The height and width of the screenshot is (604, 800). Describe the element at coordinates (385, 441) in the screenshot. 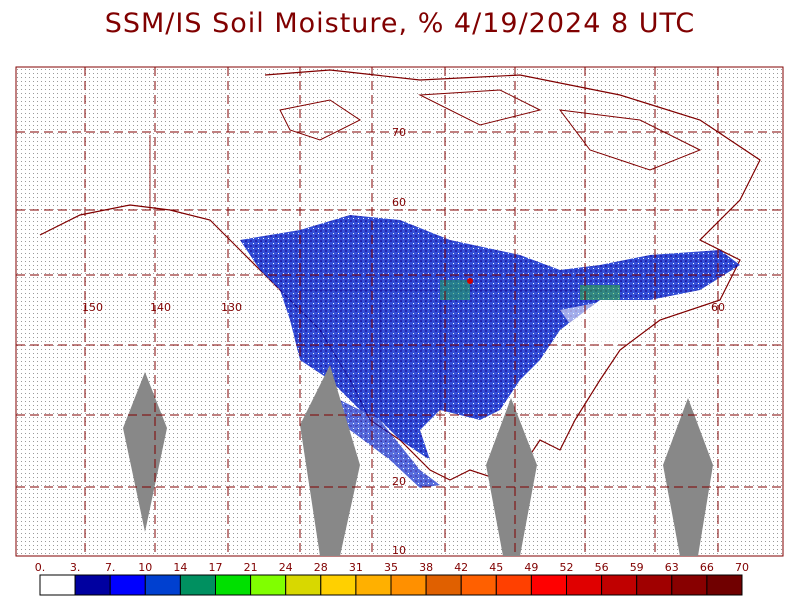

I see `data-region` at that location.